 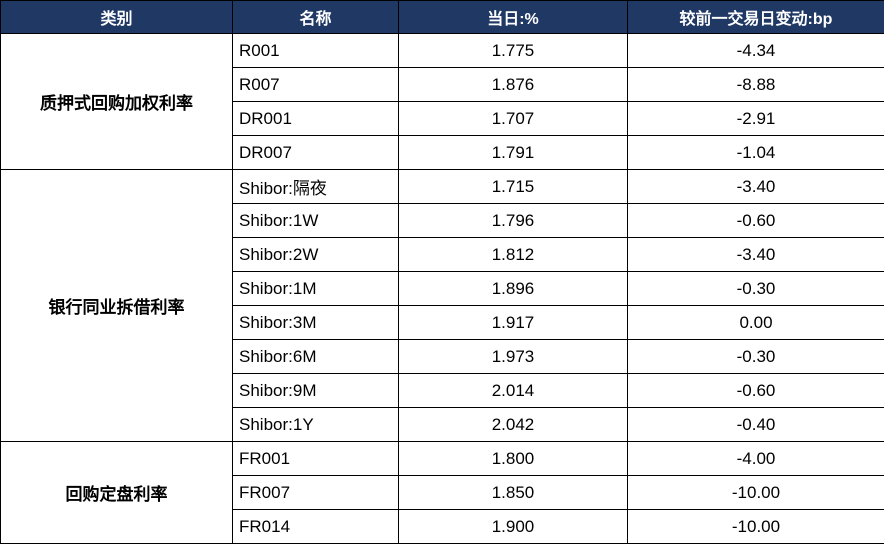 I want to click on row-rate: 1.800, so click(x=513, y=458).